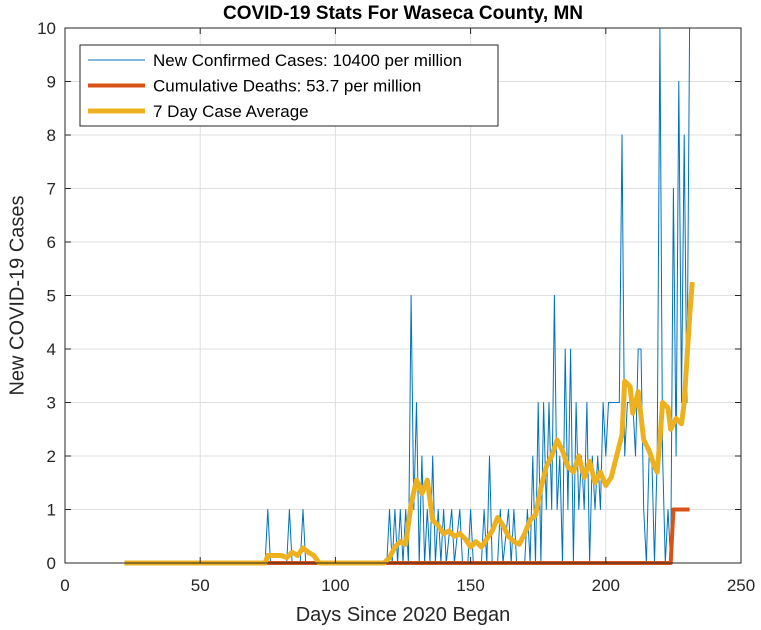 The image size is (761, 630). Describe the element at coordinates (403, 13) in the screenshot. I see `chart-title: COVID-19 Stats For Waseca County, MN` at that location.